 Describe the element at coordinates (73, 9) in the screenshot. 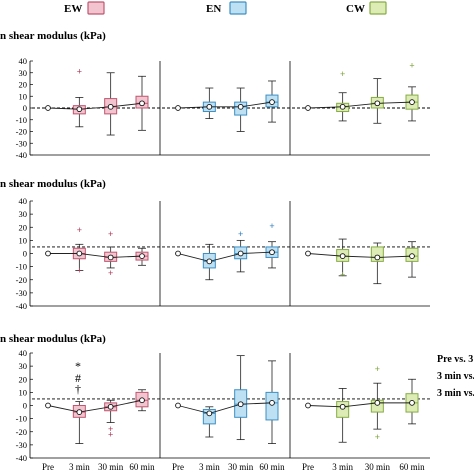

I see `legend-label-ew: EW` at that location.